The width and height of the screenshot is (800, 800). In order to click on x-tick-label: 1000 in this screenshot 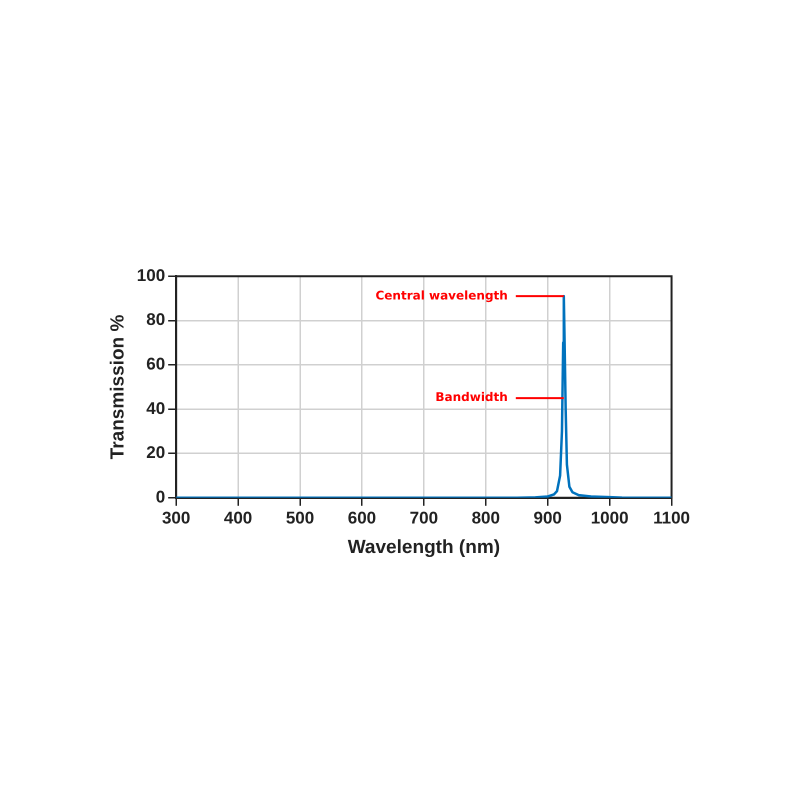, I will do `click(609, 518)`.